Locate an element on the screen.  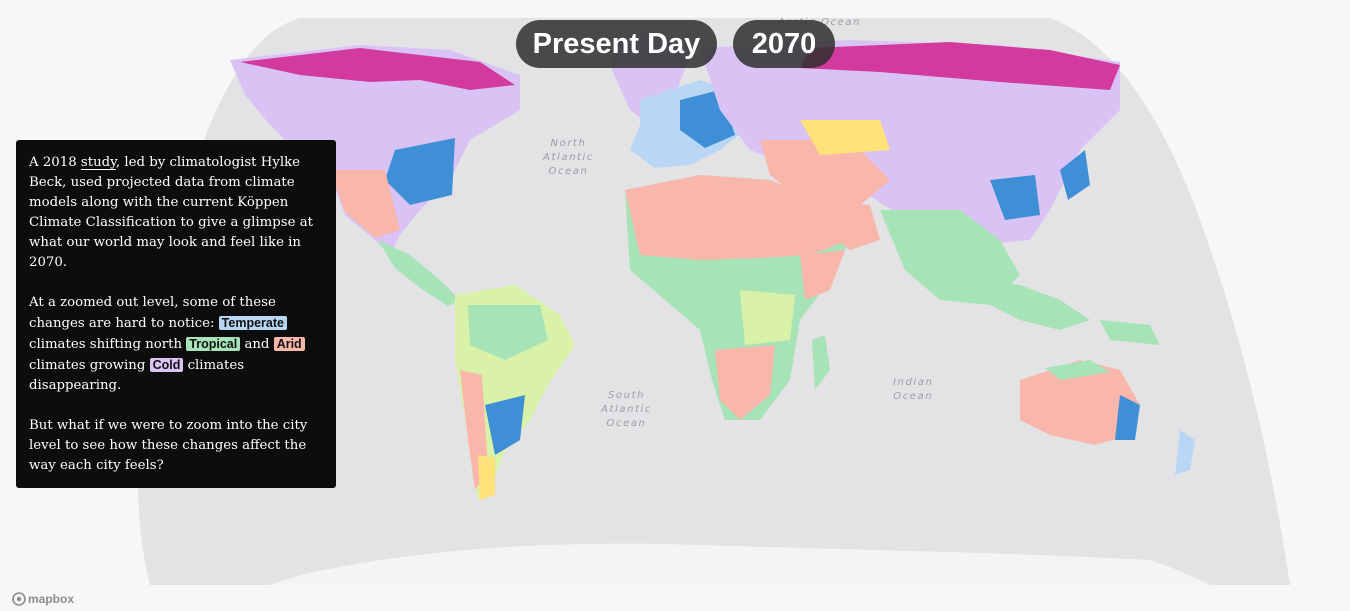
southeast-asia is located at coordinates (1035, 305).